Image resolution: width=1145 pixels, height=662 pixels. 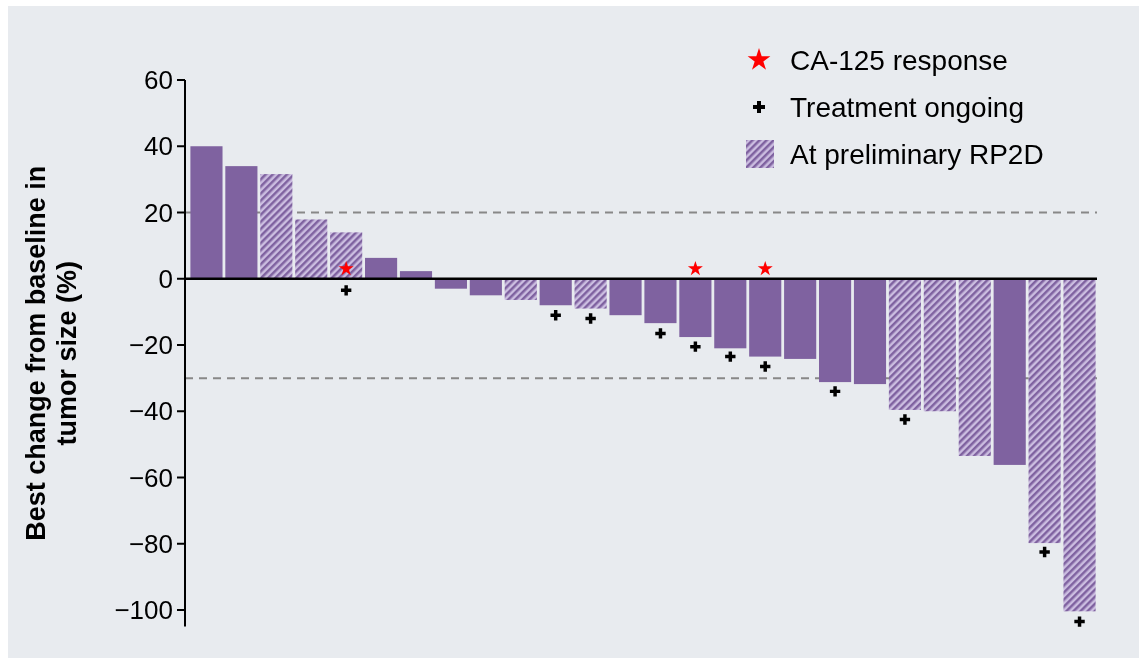 I want to click on y-tick-label: 20, so click(x=158, y=212).